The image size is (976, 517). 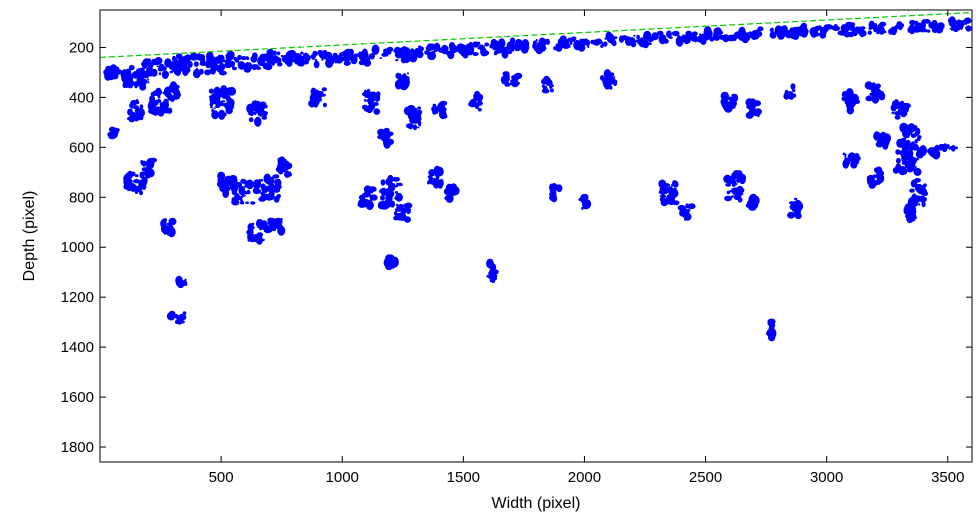 I want to click on x-tick-label: 500, so click(x=221, y=477).